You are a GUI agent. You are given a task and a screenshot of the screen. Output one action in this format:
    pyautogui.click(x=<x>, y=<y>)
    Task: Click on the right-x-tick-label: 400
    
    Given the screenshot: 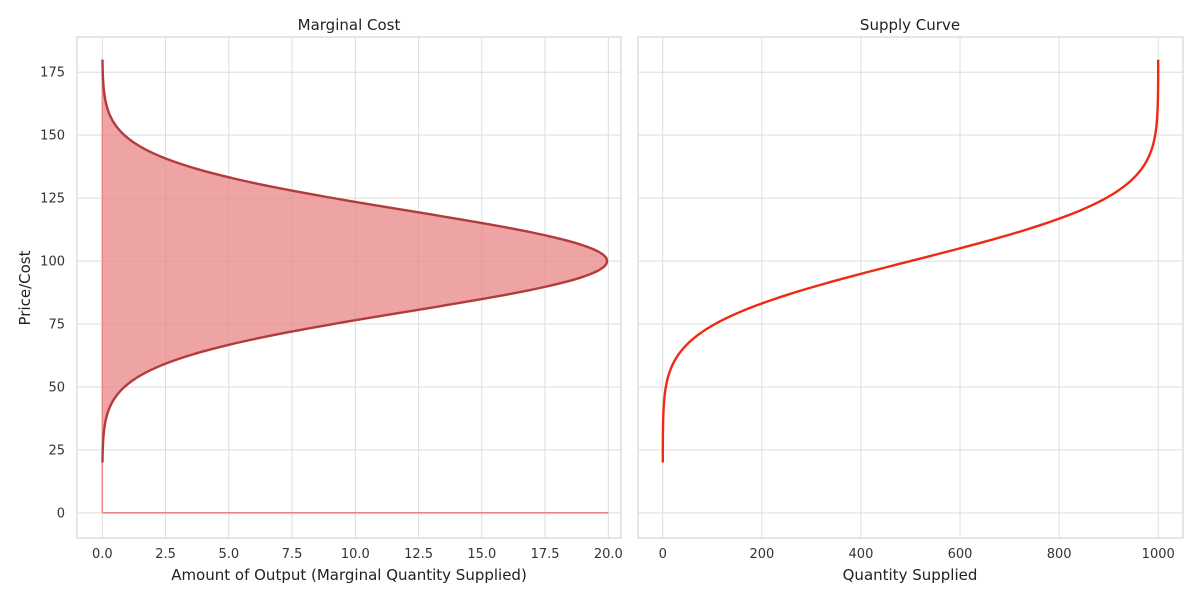 What is the action you would take?
    pyautogui.click(x=861, y=554)
    